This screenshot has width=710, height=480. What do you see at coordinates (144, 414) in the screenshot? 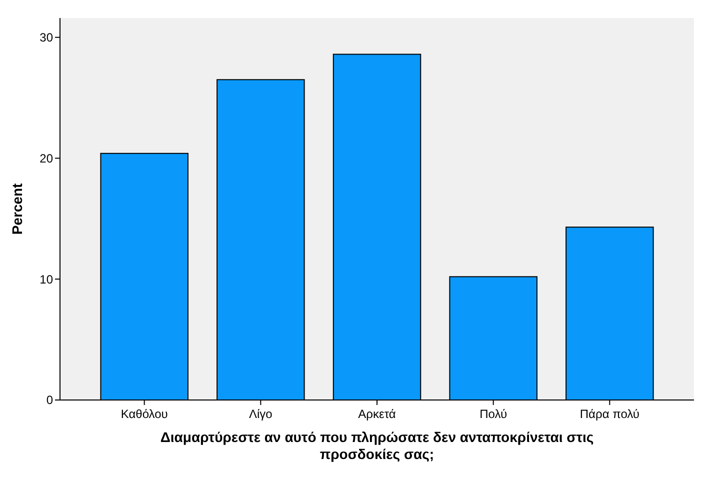
I see `x-tick-label: Καθόλου` at bounding box center [144, 414].